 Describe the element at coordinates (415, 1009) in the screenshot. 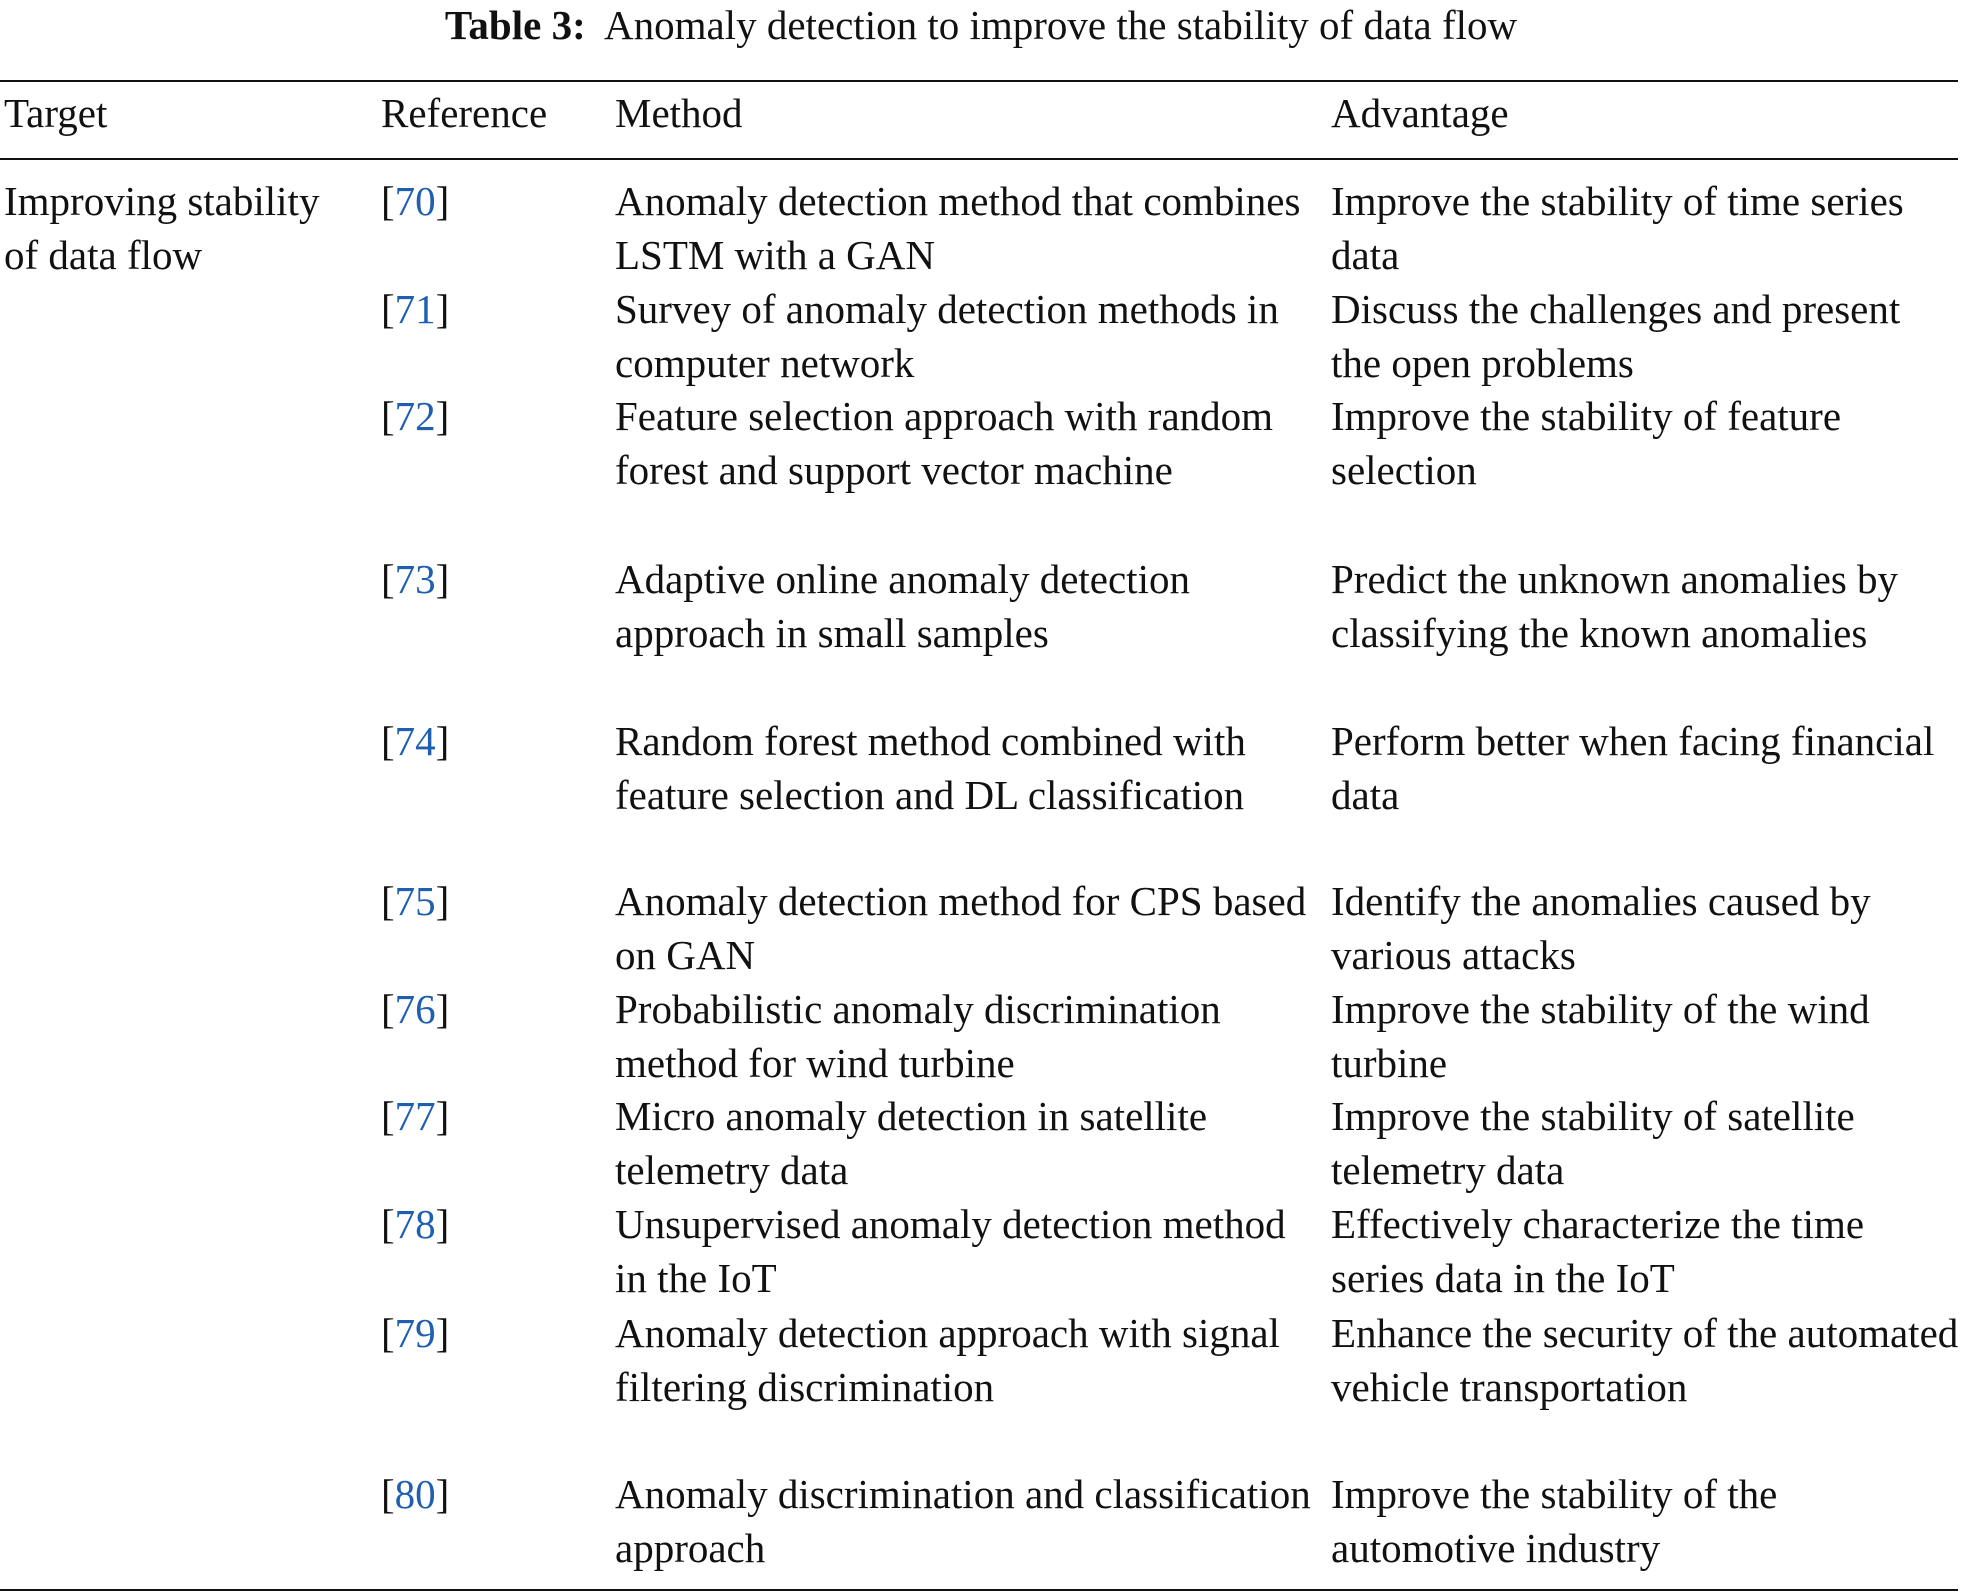

I see `reference: [76]` at that location.